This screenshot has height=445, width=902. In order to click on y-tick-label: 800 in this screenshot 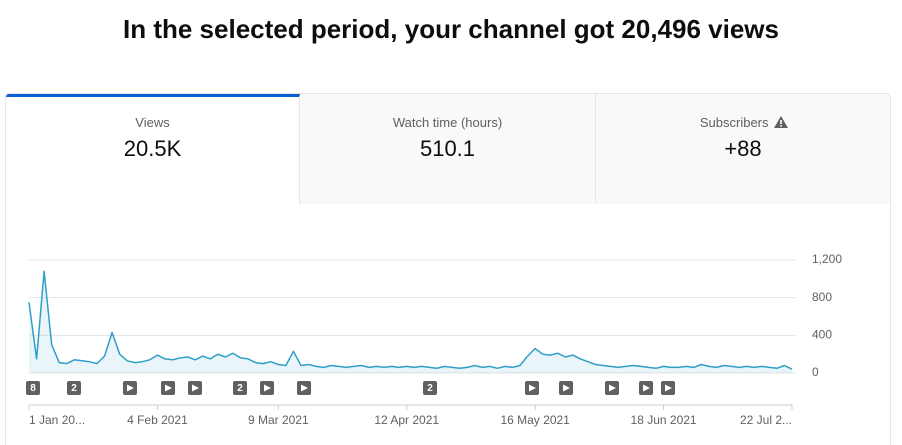, I will do `click(822, 297)`.